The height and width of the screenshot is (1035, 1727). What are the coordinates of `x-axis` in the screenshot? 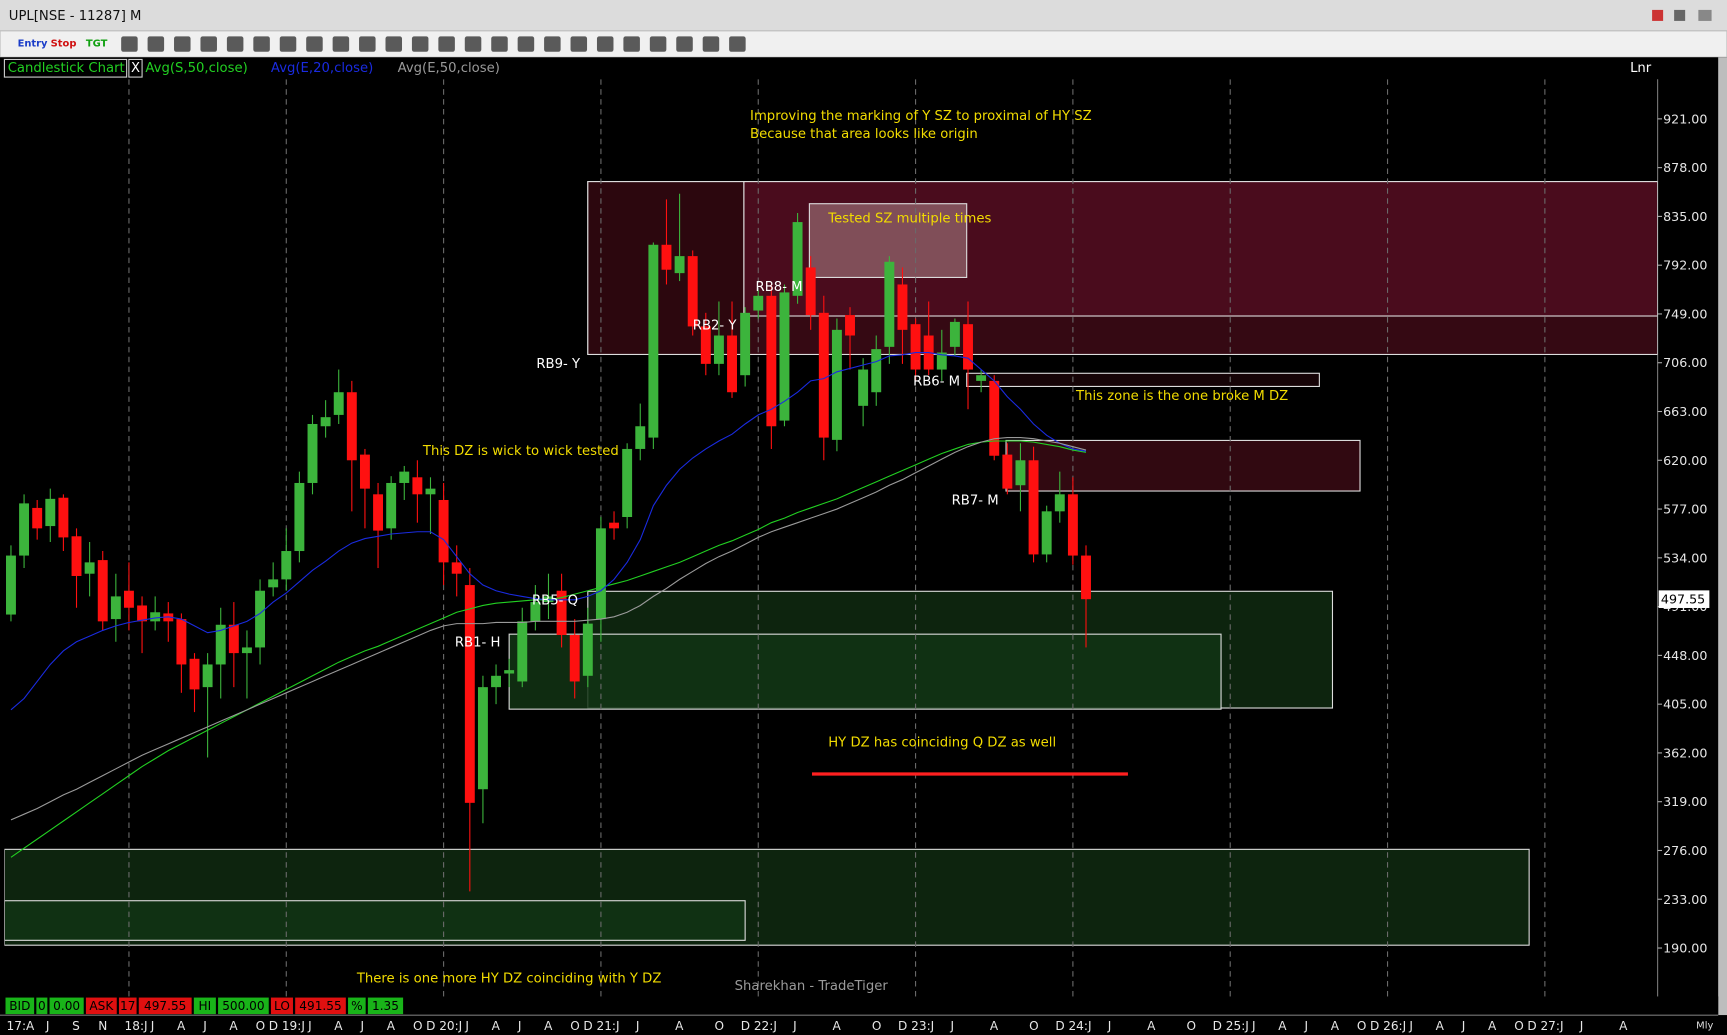 It's located at (863, 1025).